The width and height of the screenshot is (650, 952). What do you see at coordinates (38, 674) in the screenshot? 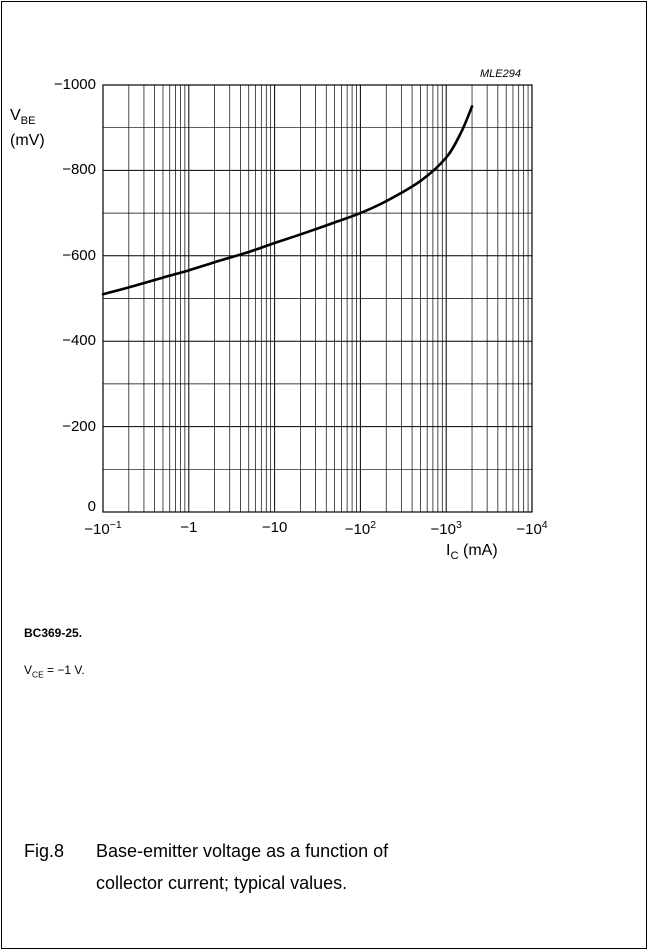
I see `condition-subscript: CE` at bounding box center [38, 674].